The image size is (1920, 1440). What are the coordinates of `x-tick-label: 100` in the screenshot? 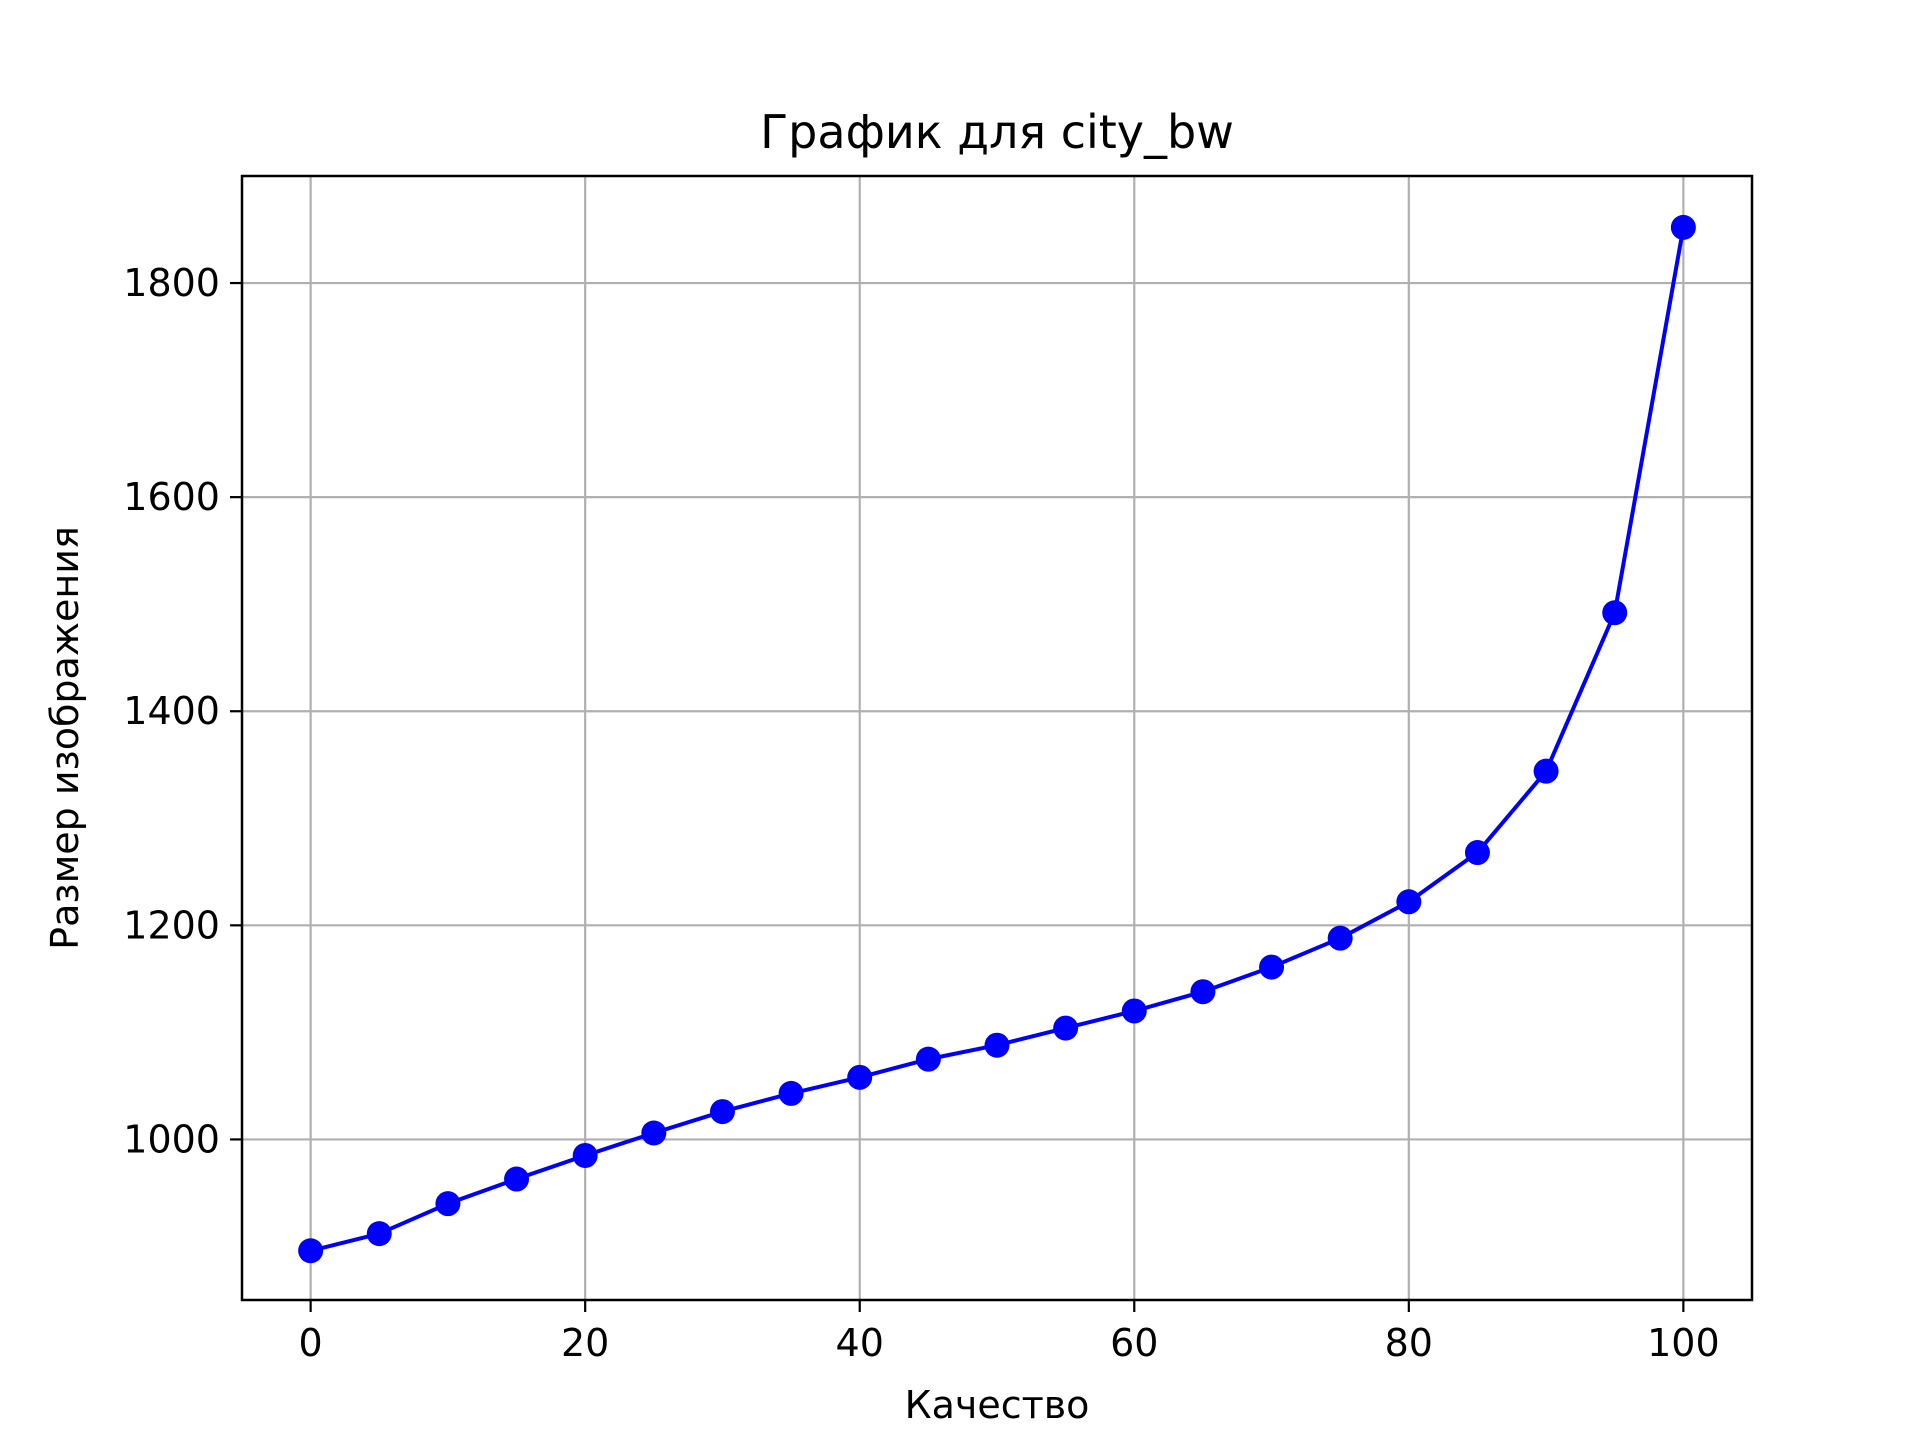 It's located at (1683, 1343).